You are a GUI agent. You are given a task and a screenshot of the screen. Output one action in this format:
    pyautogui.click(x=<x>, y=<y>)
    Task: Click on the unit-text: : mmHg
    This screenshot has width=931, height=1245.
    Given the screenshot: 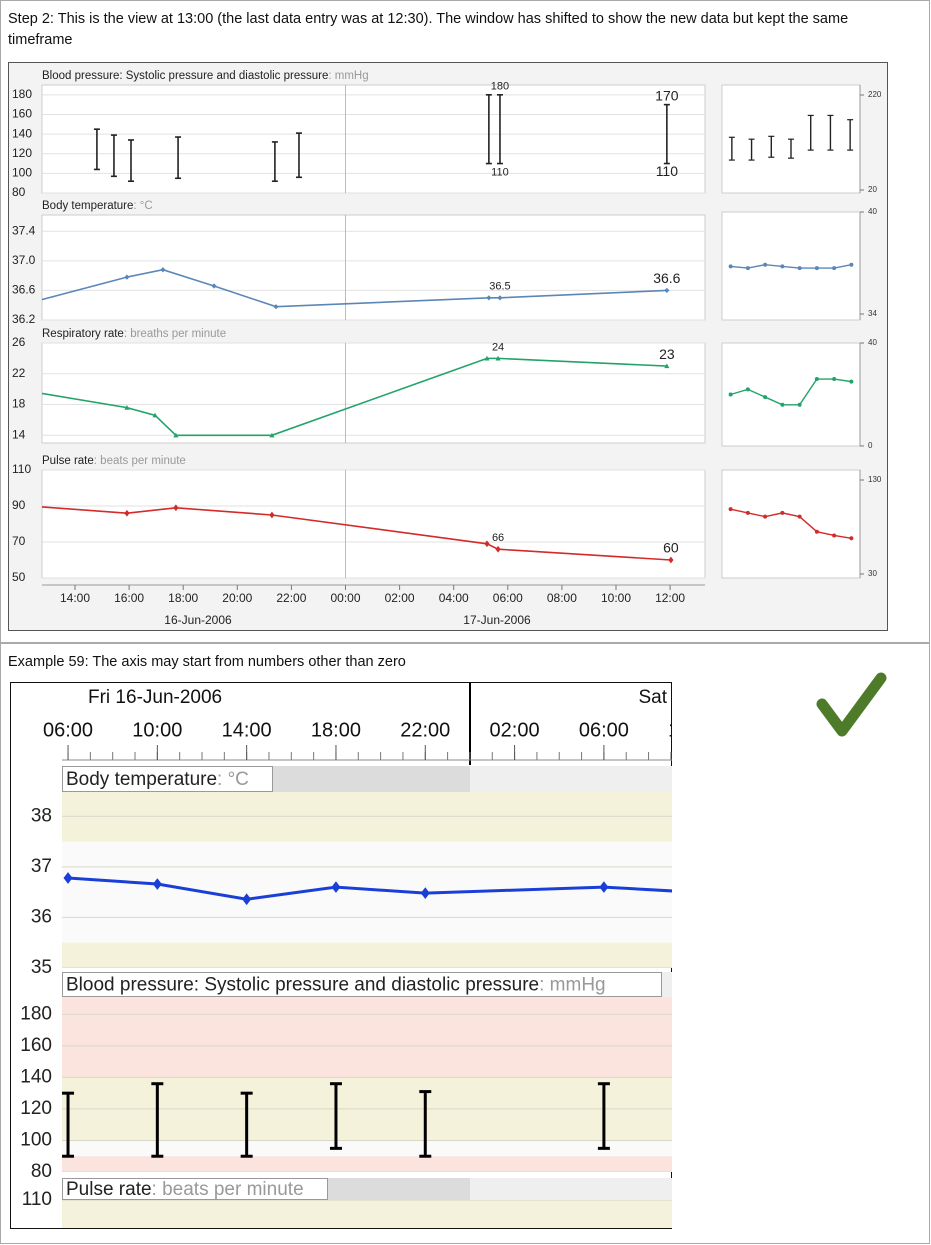 What is the action you would take?
    pyautogui.click(x=348, y=76)
    